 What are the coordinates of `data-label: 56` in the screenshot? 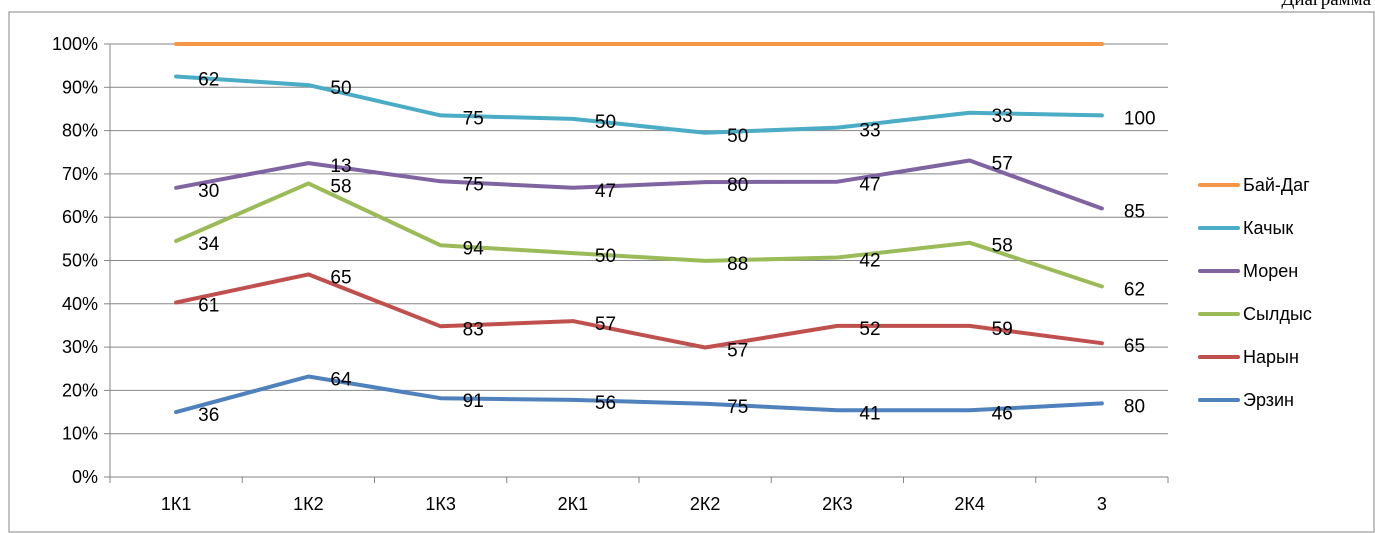 It's located at (605, 403).